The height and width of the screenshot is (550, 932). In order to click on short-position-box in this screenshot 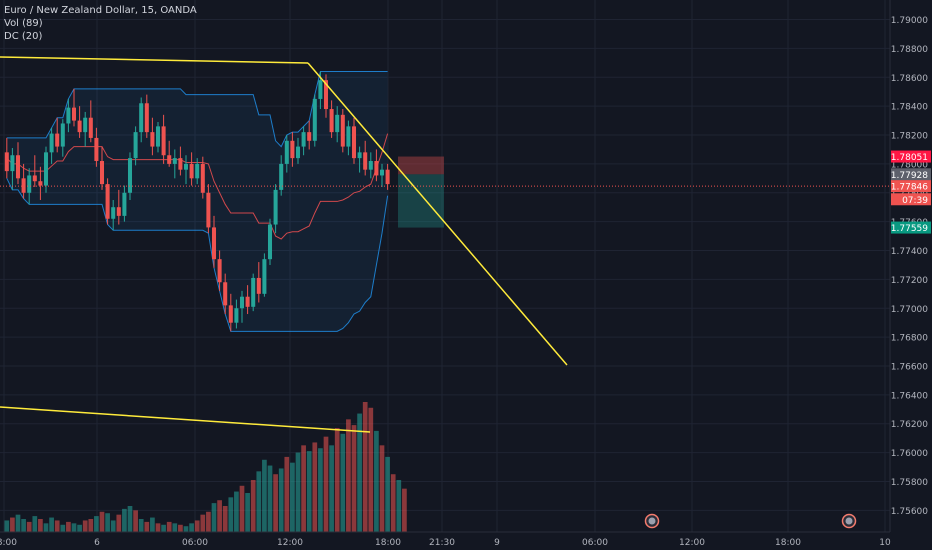, I will do `click(421, 192)`.